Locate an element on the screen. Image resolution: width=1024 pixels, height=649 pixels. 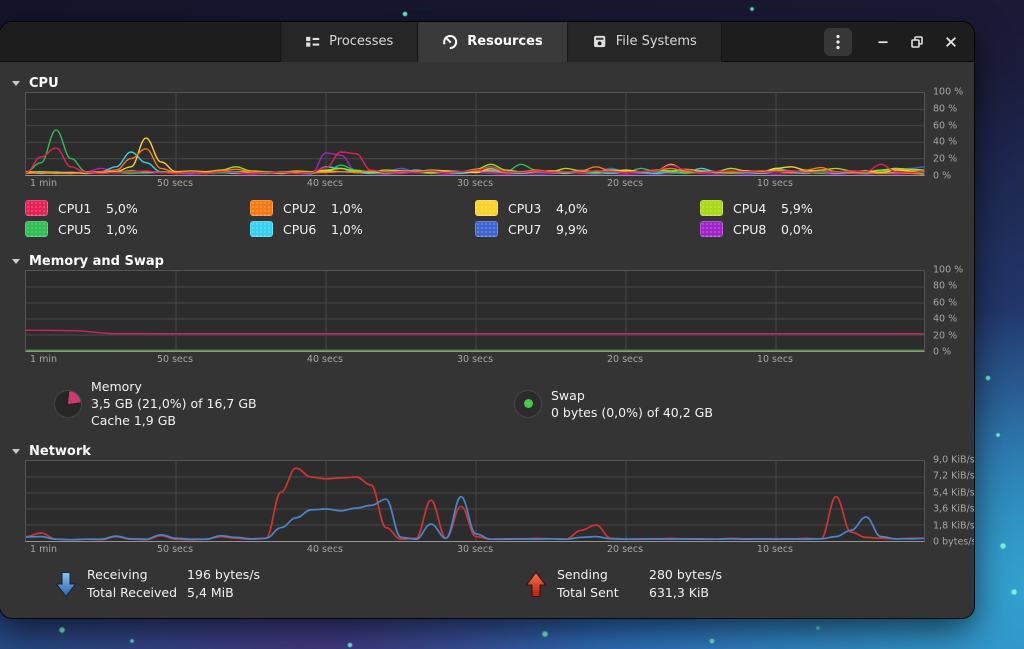
cpu-value: 9,9% is located at coordinates (572, 229).